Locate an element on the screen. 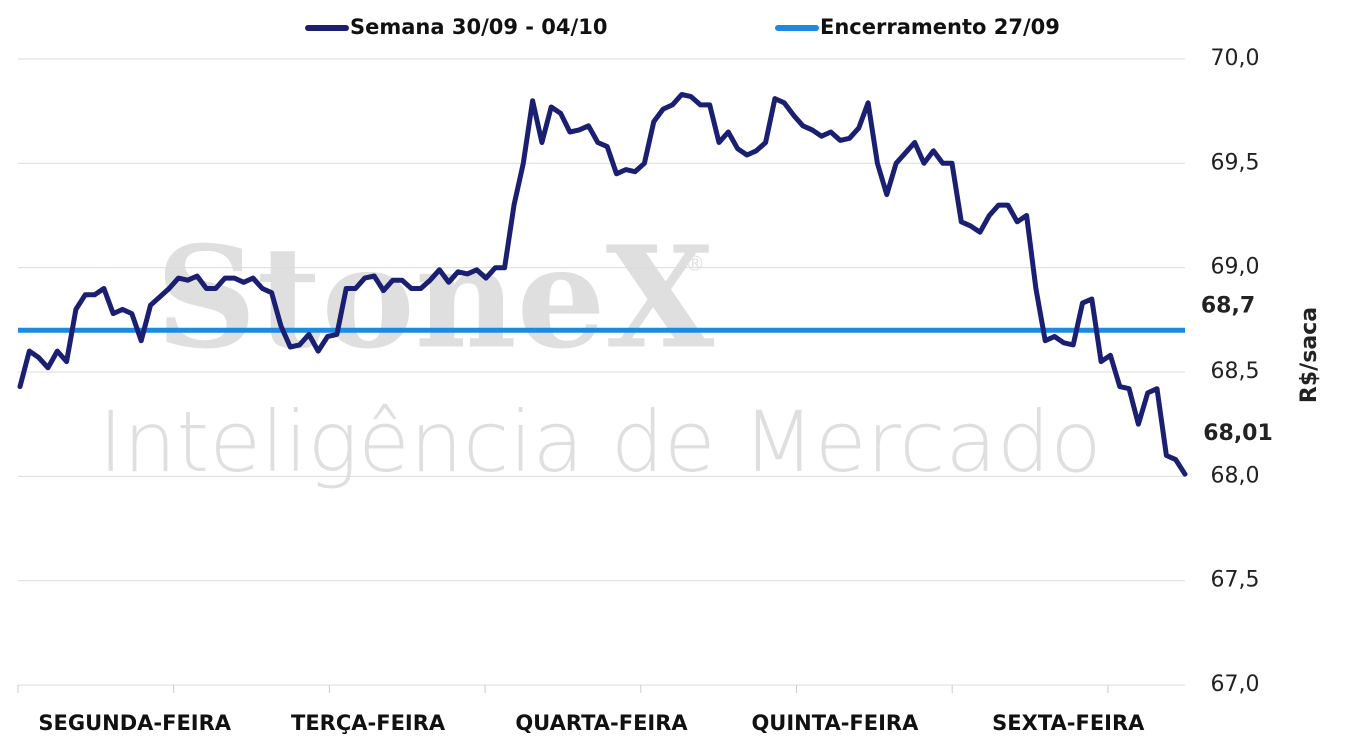 This screenshot has height=744, width=1356. y-tick-label: 68,5 is located at coordinates (1235, 371).